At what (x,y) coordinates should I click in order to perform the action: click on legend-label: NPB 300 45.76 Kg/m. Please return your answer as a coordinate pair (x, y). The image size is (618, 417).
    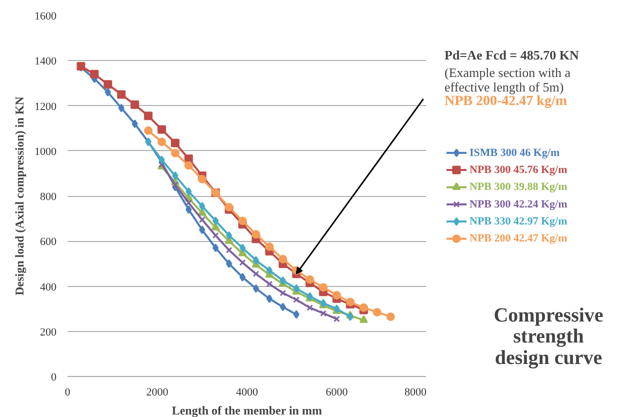
    Looking at the image, I should click on (519, 170).